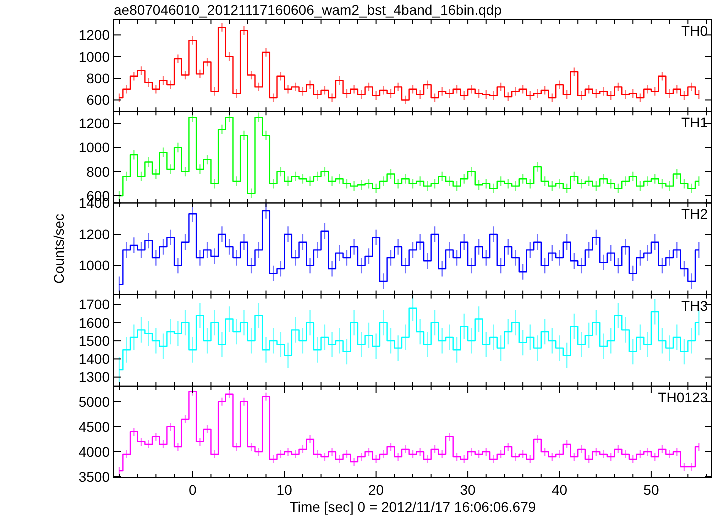  I want to click on y-tick-label: 1400, so click(94, 359).